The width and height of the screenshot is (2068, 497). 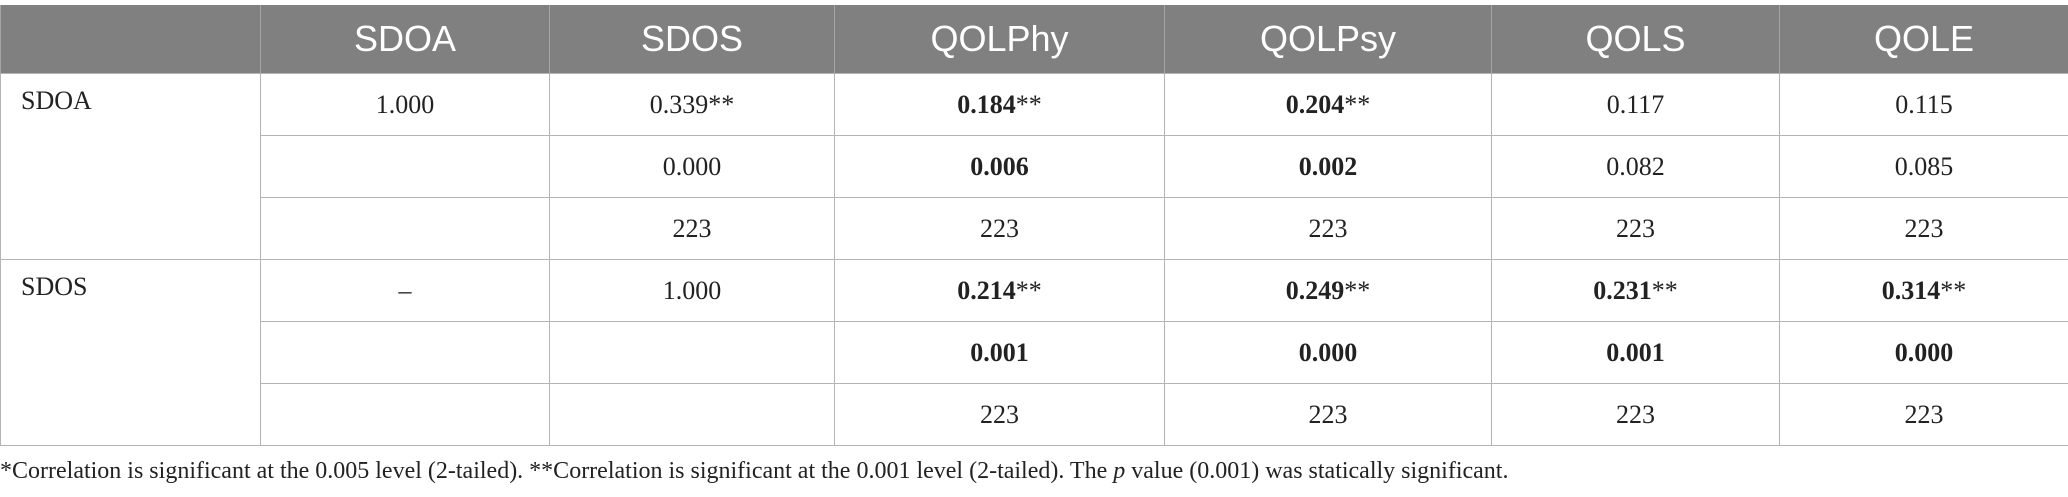 I want to click on header-cell-qolpsy: QOLPsy, so click(x=1328, y=39).